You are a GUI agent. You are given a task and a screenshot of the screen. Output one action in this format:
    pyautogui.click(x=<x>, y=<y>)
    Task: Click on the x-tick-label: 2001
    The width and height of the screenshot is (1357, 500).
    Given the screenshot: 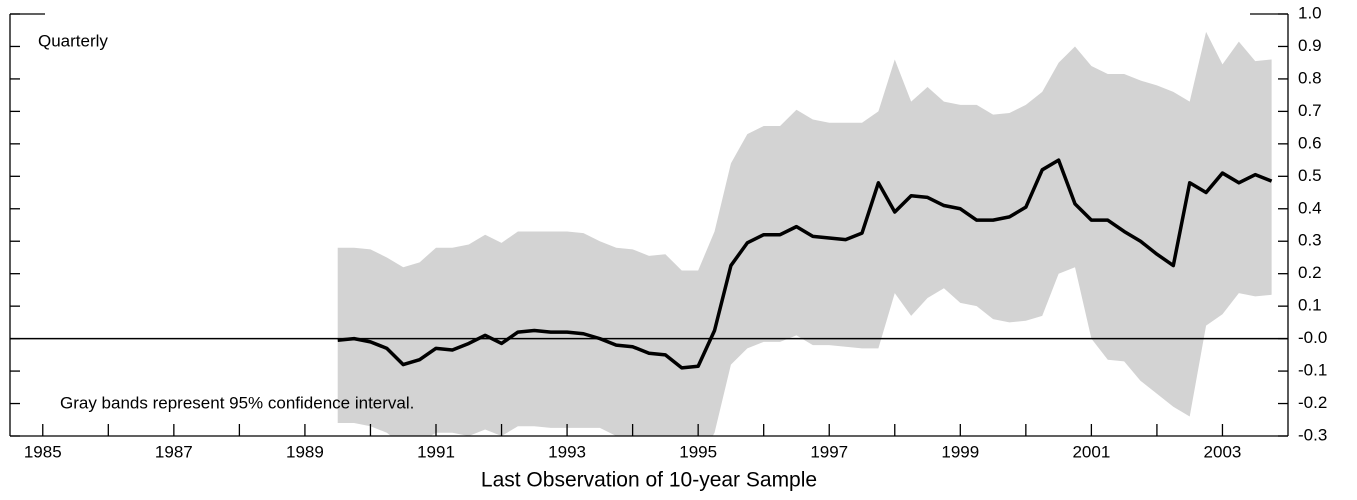 What is the action you would take?
    pyautogui.click(x=1091, y=451)
    